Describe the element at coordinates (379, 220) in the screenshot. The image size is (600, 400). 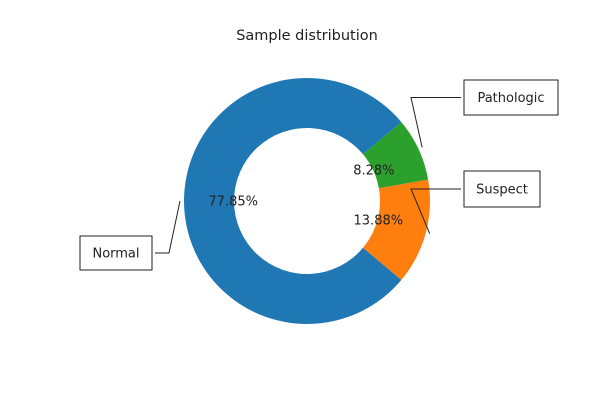
I see `percent-label-suspect: 13.88%` at that location.